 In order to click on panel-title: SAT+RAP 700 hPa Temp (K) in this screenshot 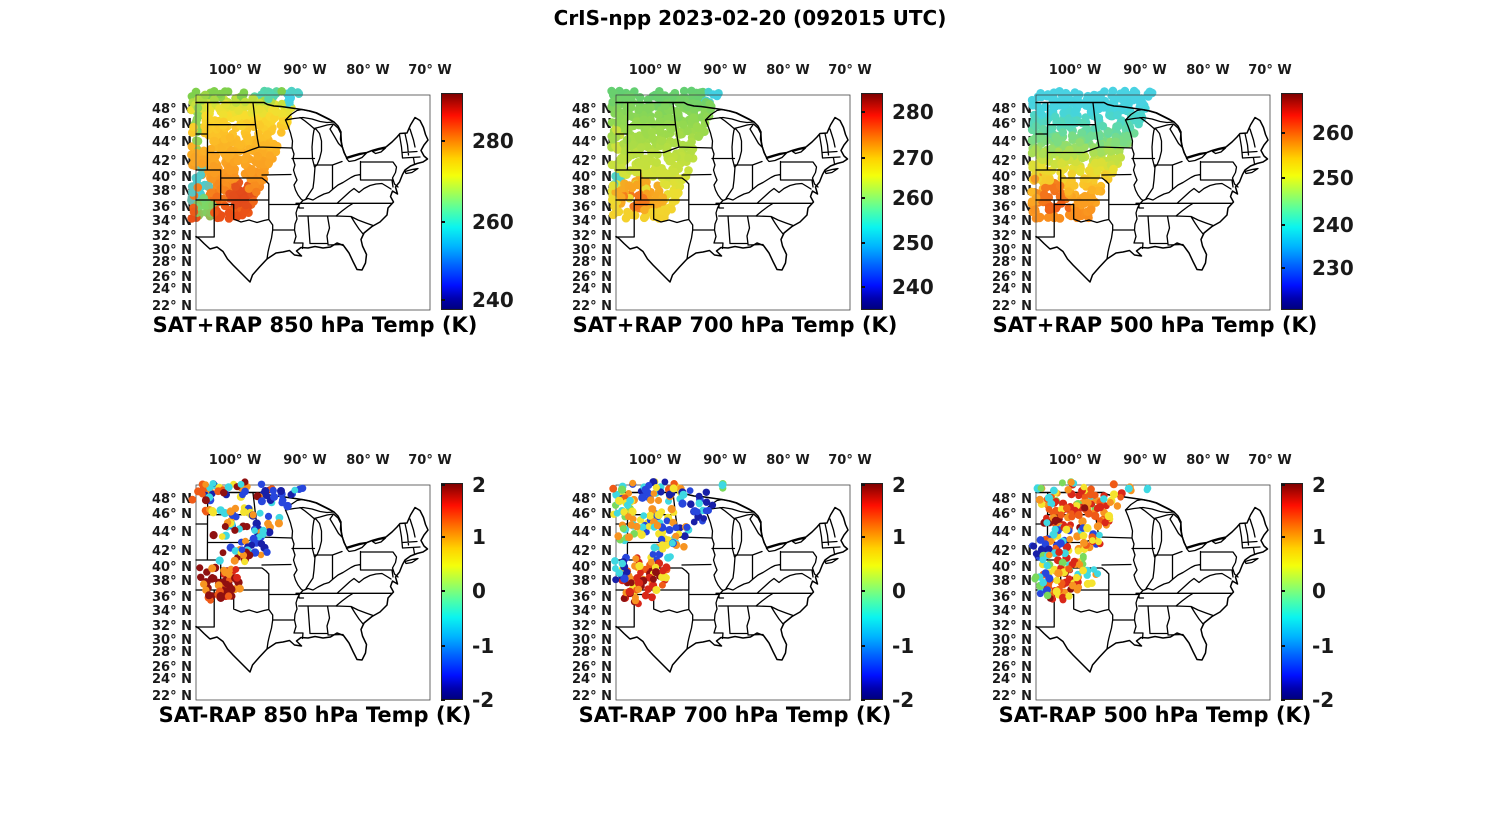, I will do `click(735, 325)`.